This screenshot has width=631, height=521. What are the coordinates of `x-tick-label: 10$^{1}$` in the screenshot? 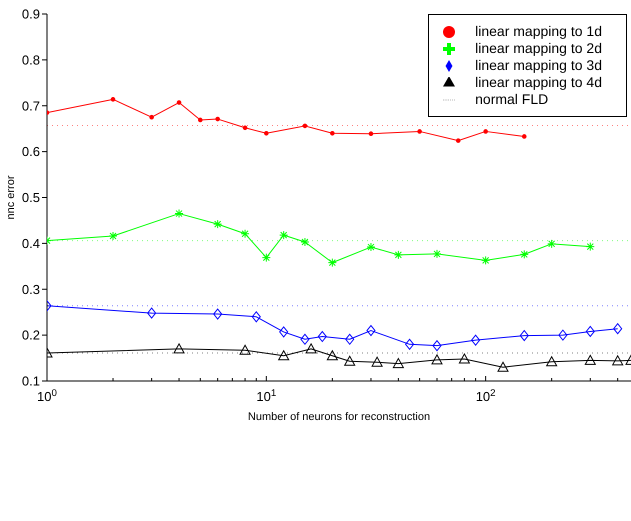 It's located at (266, 396).